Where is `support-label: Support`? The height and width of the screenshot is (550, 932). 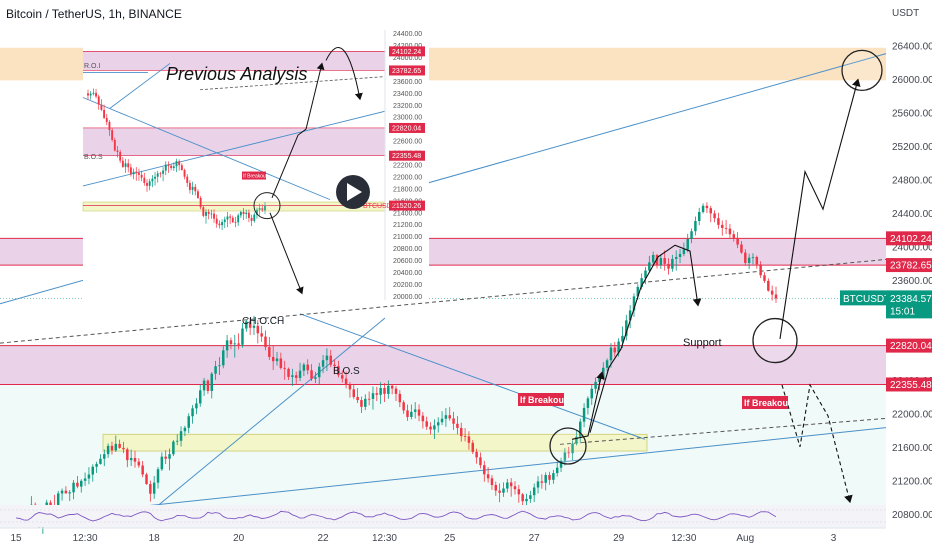
support-label: Support is located at coordinates (702, 343).